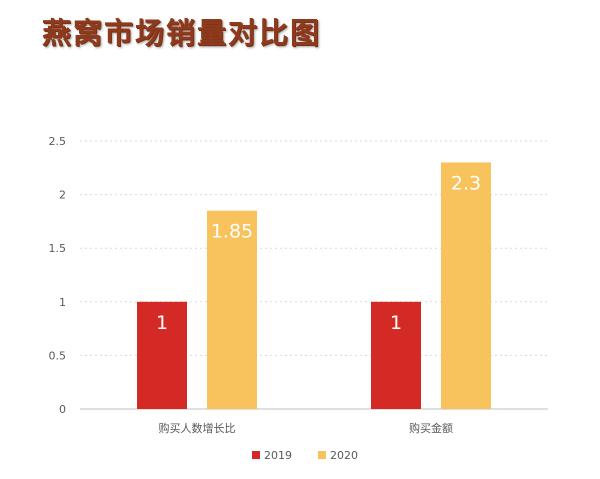 The width and height of the screenshot is (600, 479). I want to click on y-tick-label: 2, so click(62, 195).